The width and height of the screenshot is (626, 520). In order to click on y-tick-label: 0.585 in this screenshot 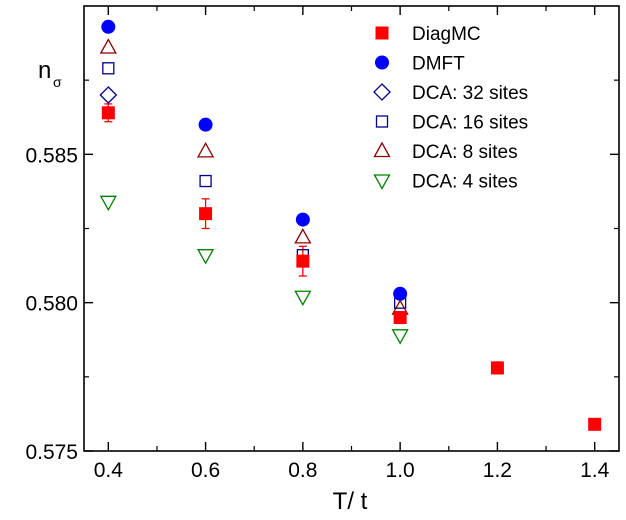, I will do `click(51, 155)`.